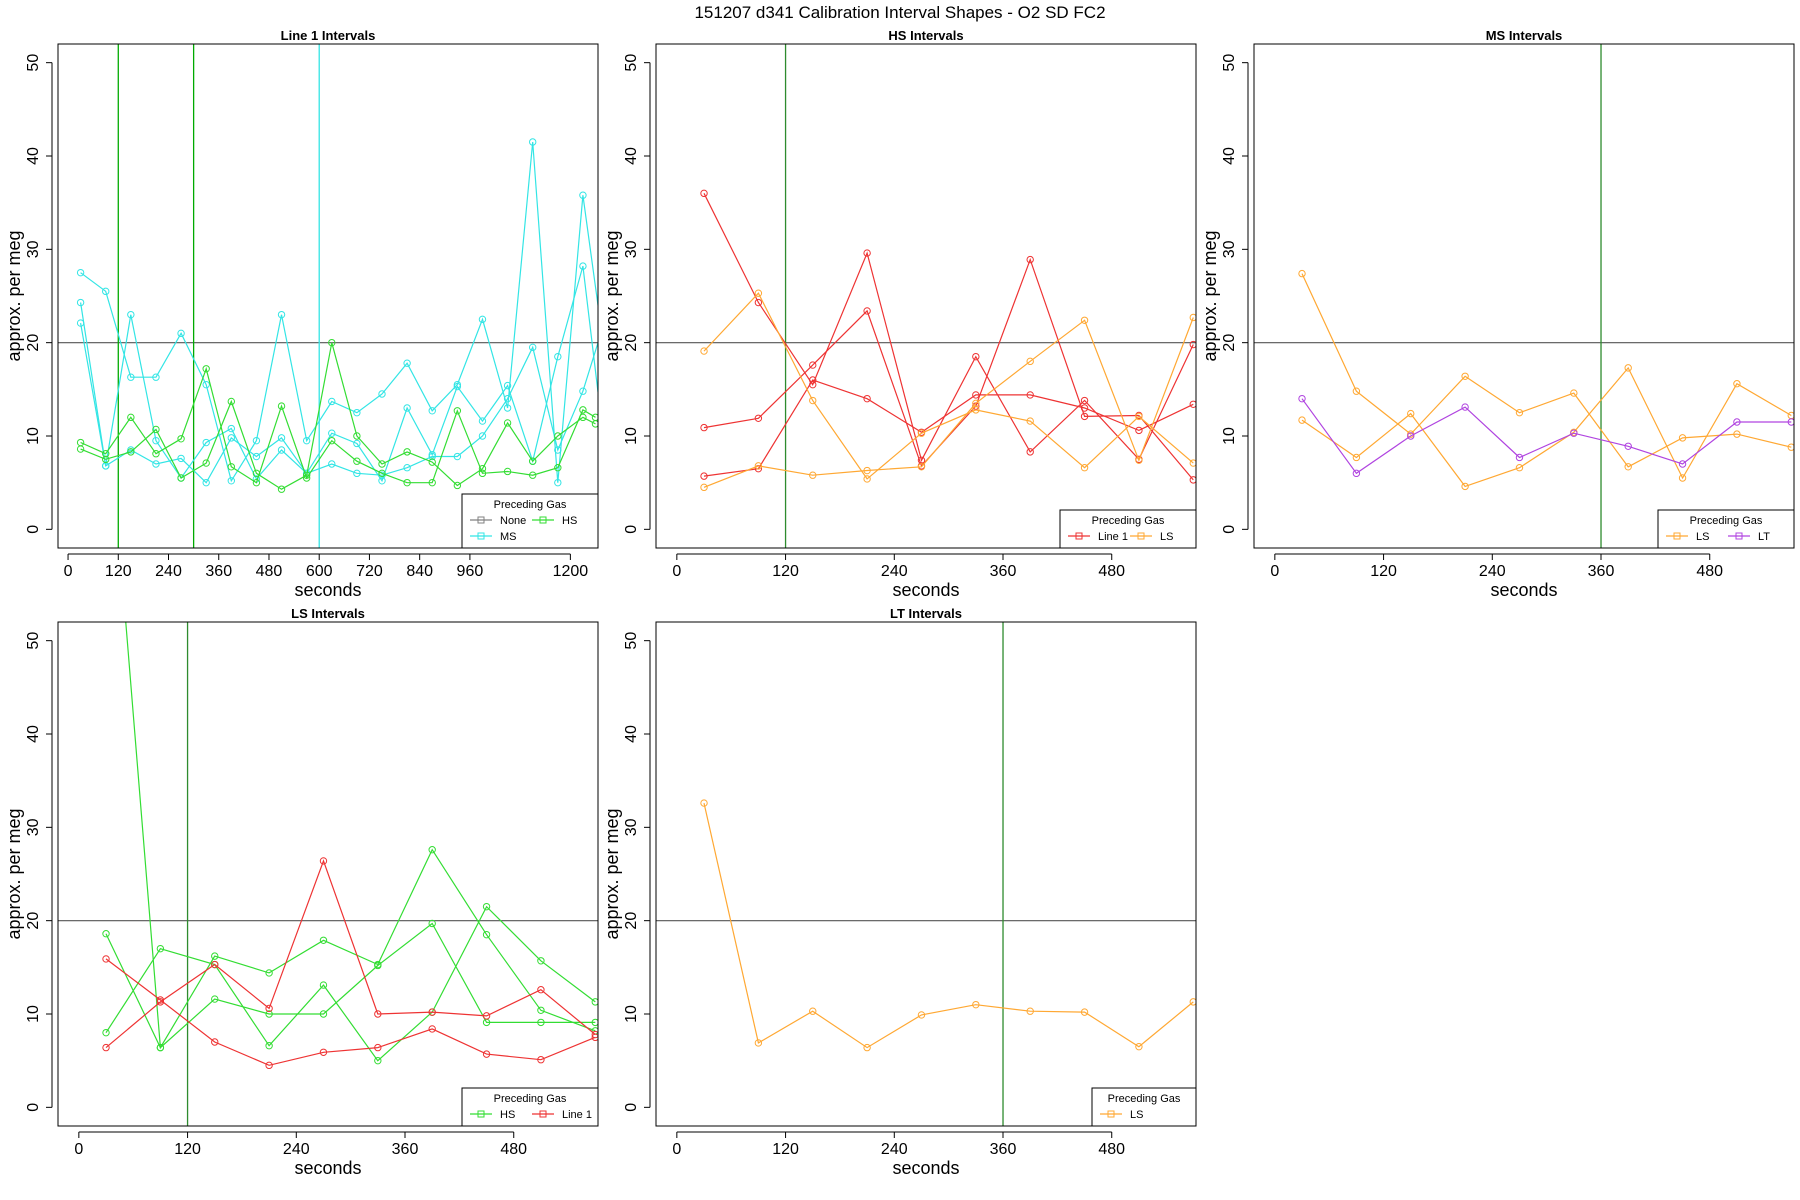  What do you see at coordinates (33, 1014) in the screenshot?
I see `y-tick-label: 10` at bounding box center [33, 1014].